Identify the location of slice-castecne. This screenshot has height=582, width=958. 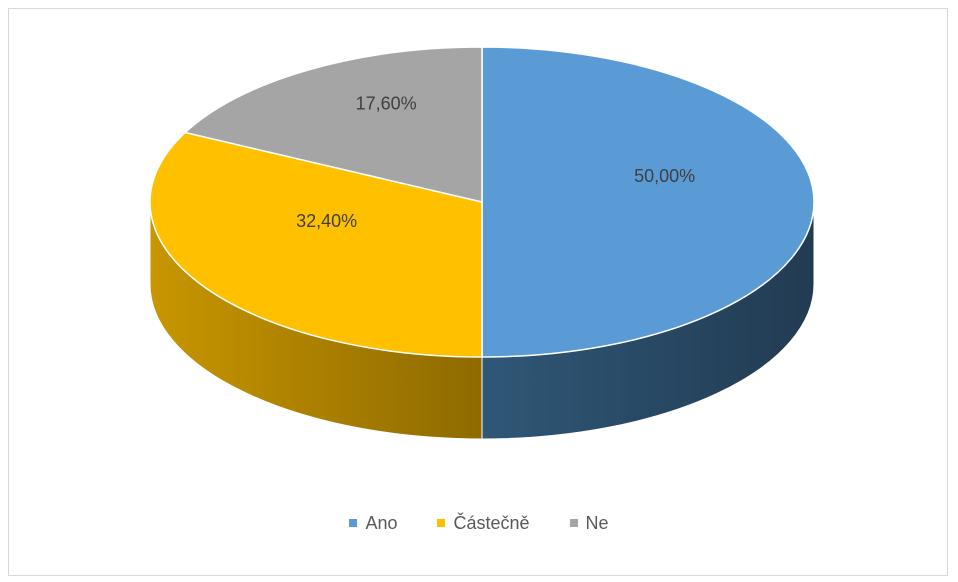
(316, 244).